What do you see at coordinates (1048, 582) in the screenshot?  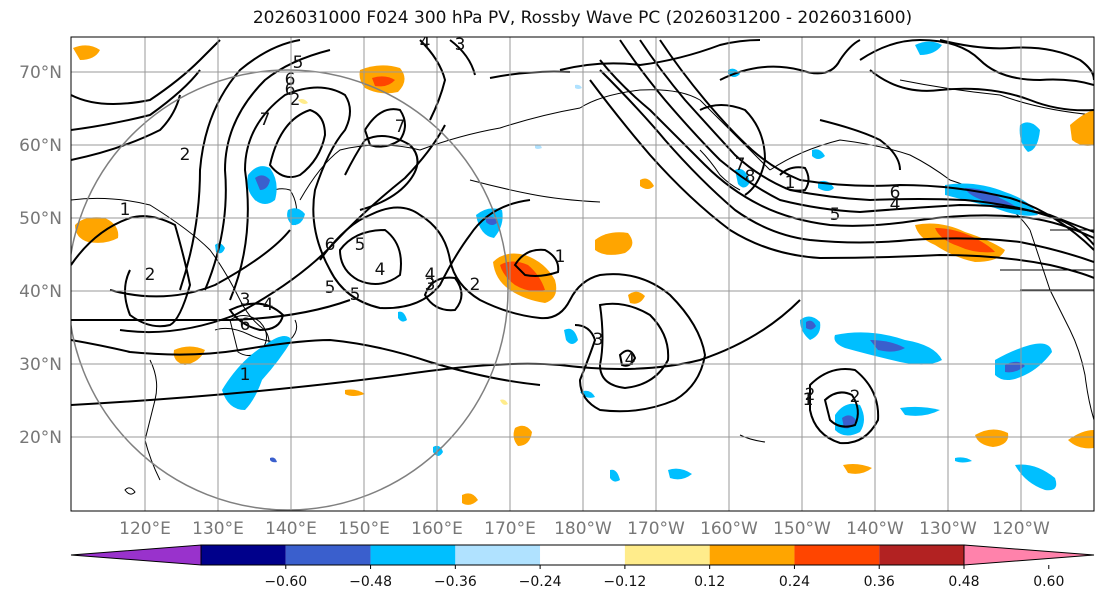 I see `colorbar-tick-label: 0.60` at bounding box center [1048, 582].